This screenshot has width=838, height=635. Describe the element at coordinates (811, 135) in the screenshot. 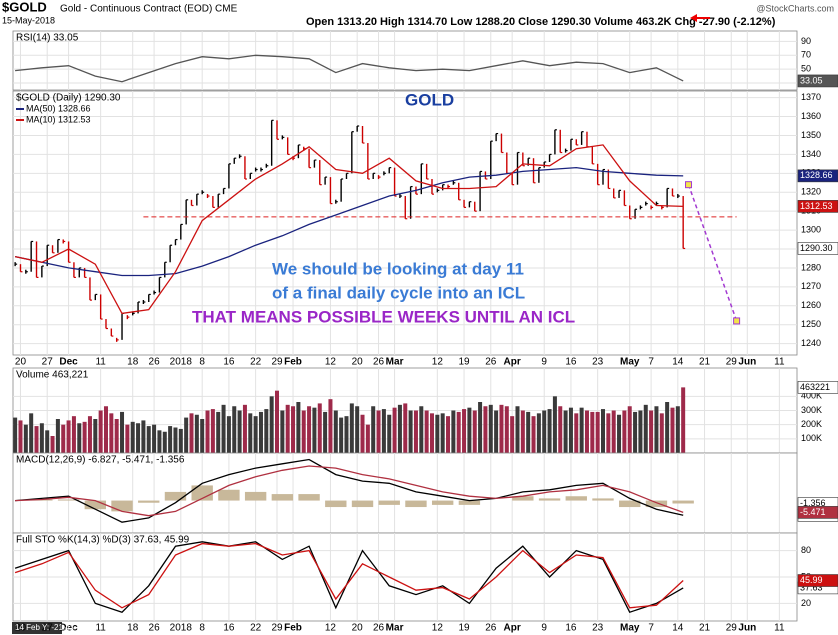

I see `y-tick-label: 1350` at that location.